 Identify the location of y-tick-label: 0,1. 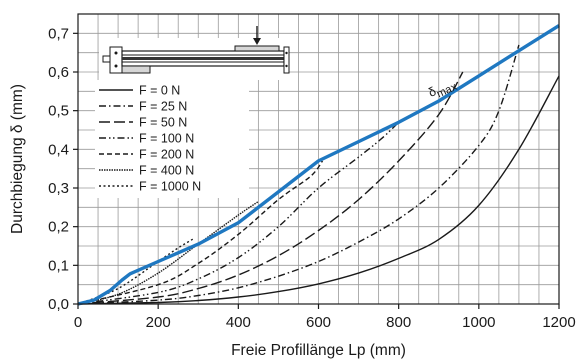
(58, 265).